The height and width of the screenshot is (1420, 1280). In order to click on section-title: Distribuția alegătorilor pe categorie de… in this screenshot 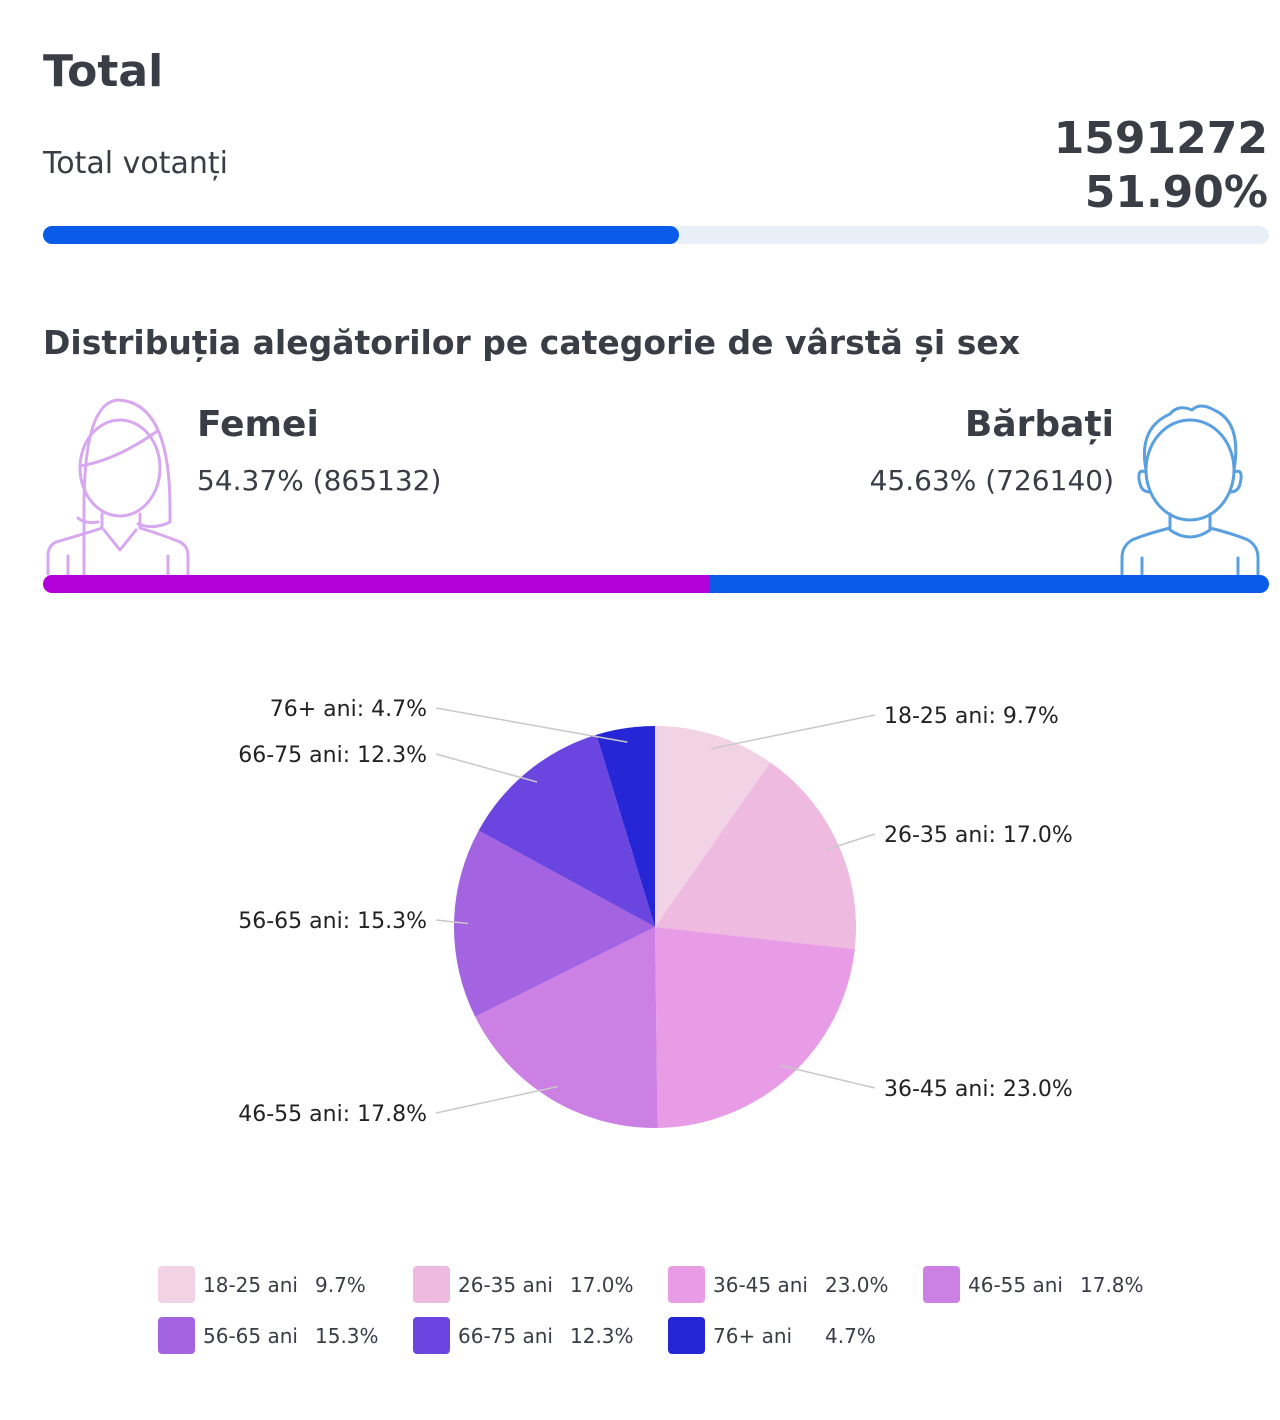, I will do `click(531, 342)`.